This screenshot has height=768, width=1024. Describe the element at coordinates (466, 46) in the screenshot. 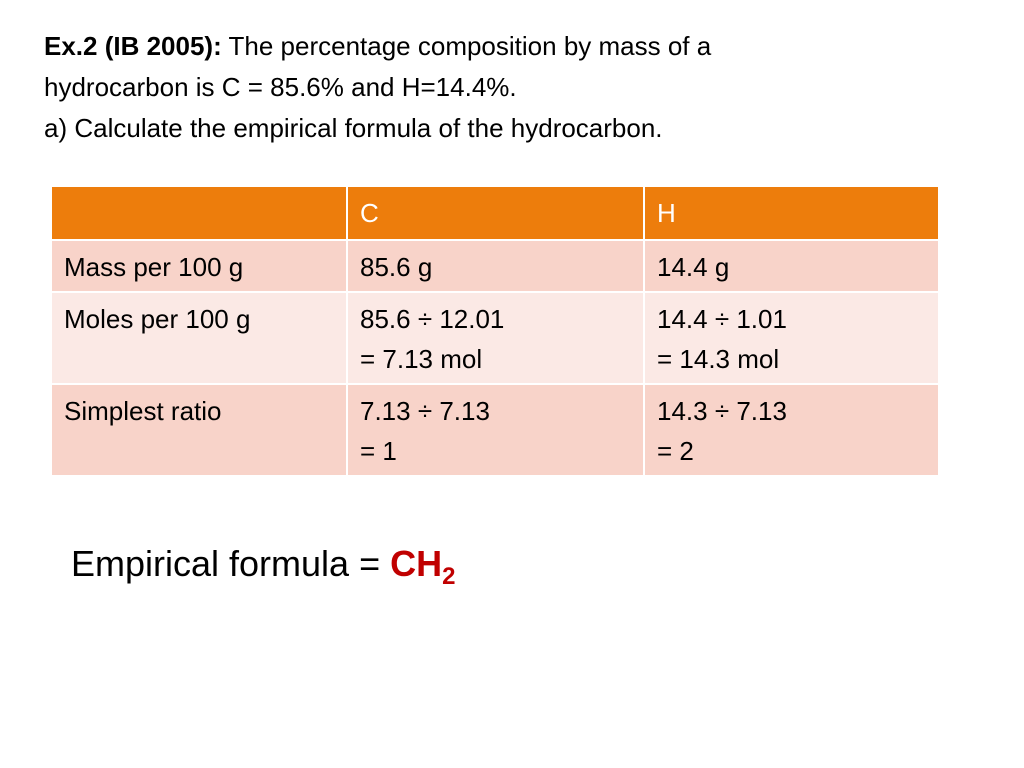

I see `question-line-1-text: The percentage composition by mass of a` at that location.